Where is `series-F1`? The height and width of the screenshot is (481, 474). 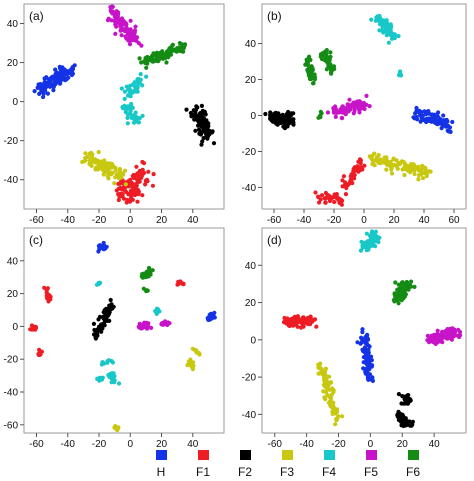
series-F1 is located at coordinates (340, 182).